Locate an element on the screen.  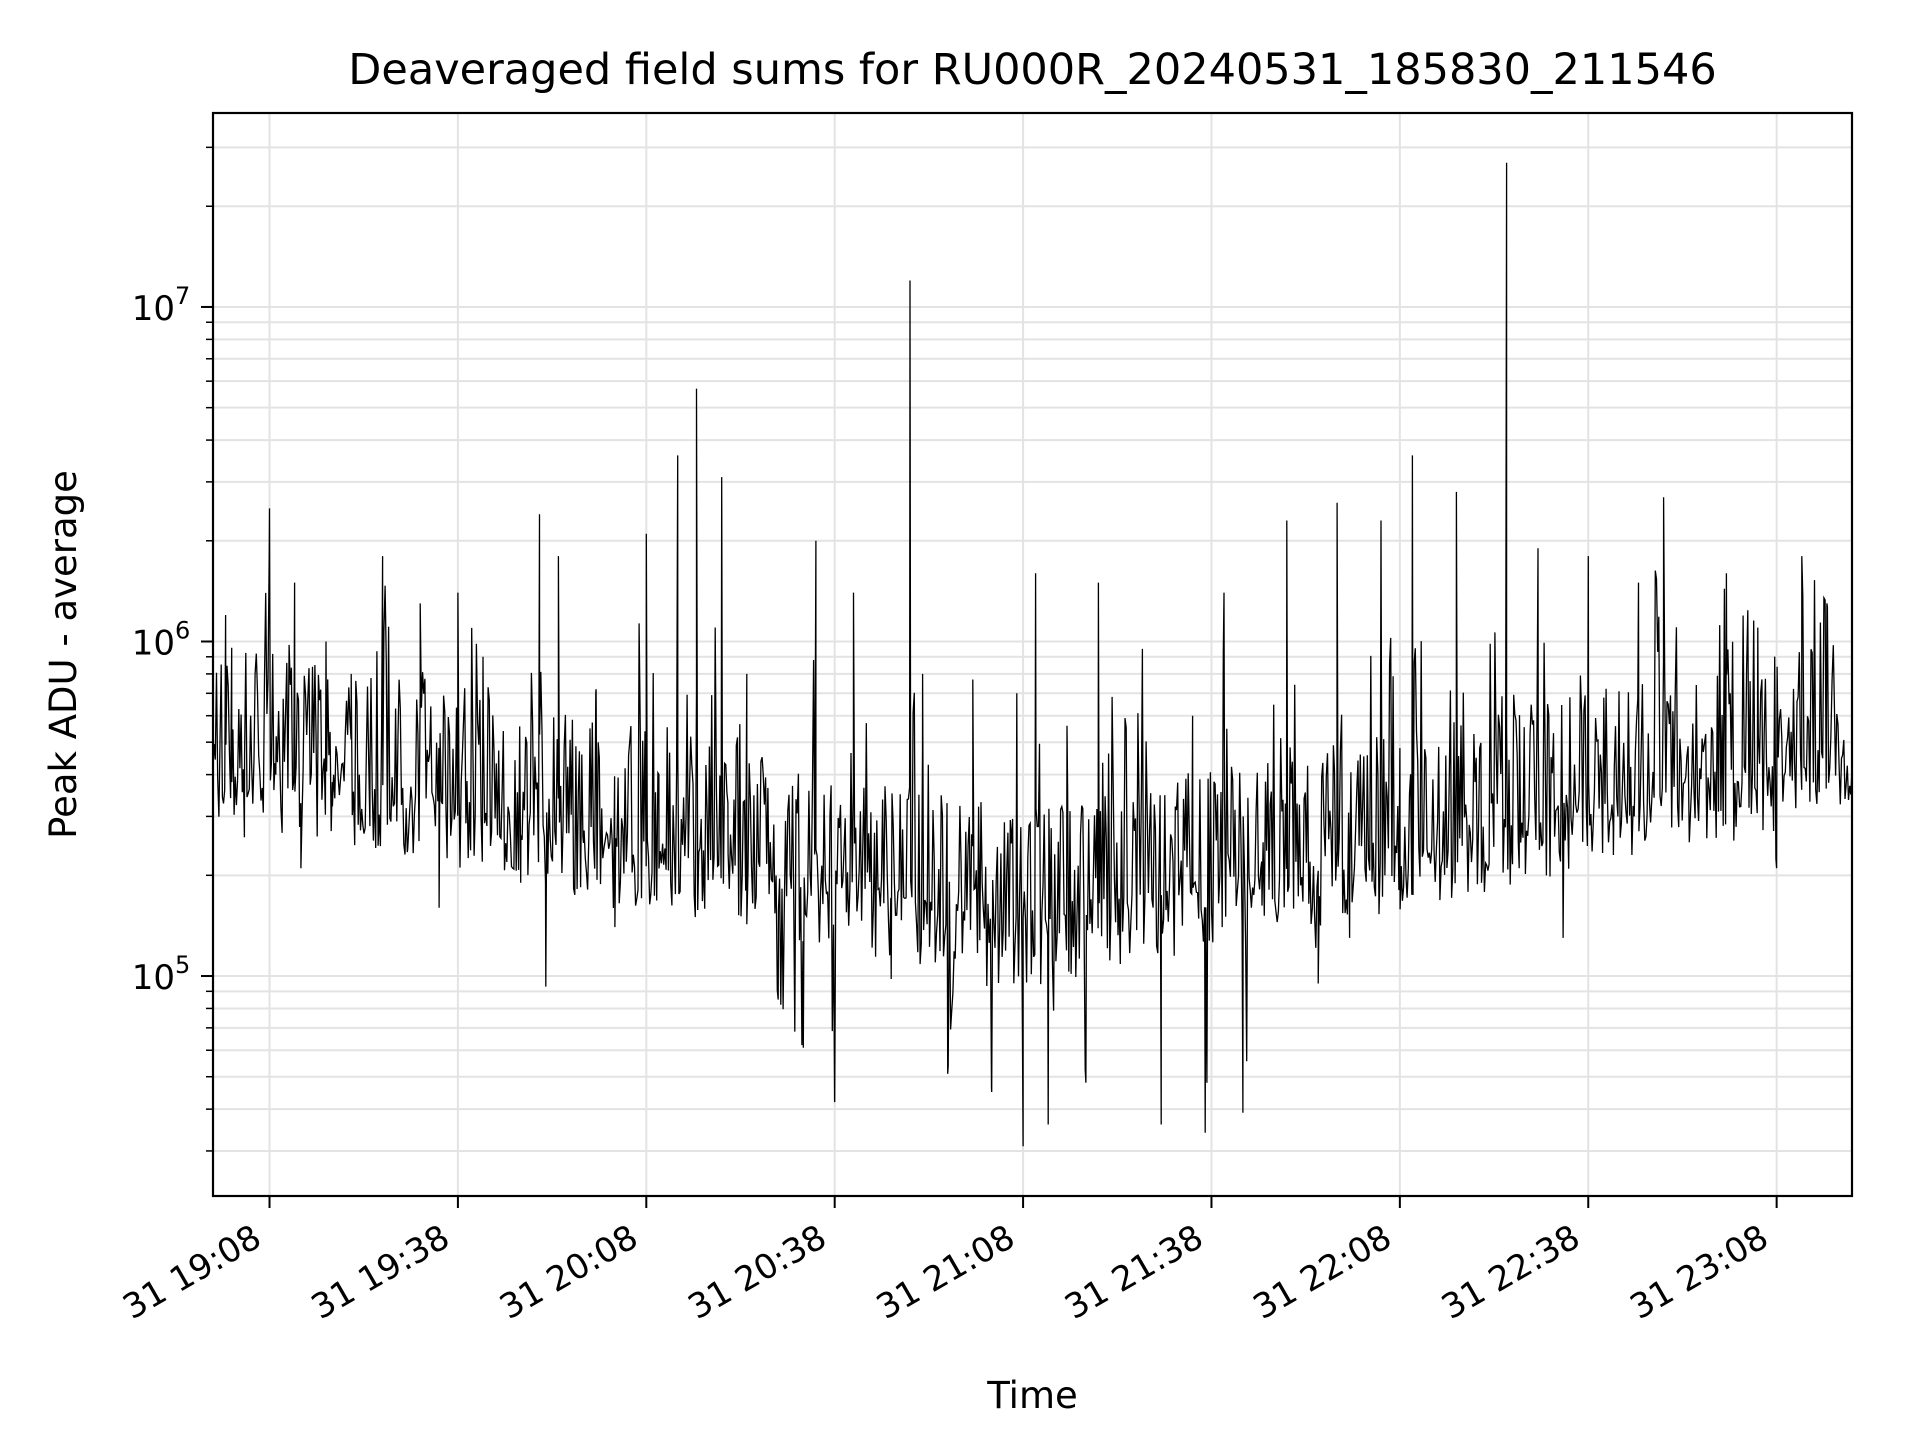
y-axis-label: Peak ADU - average is located at coordinates (63, 654).